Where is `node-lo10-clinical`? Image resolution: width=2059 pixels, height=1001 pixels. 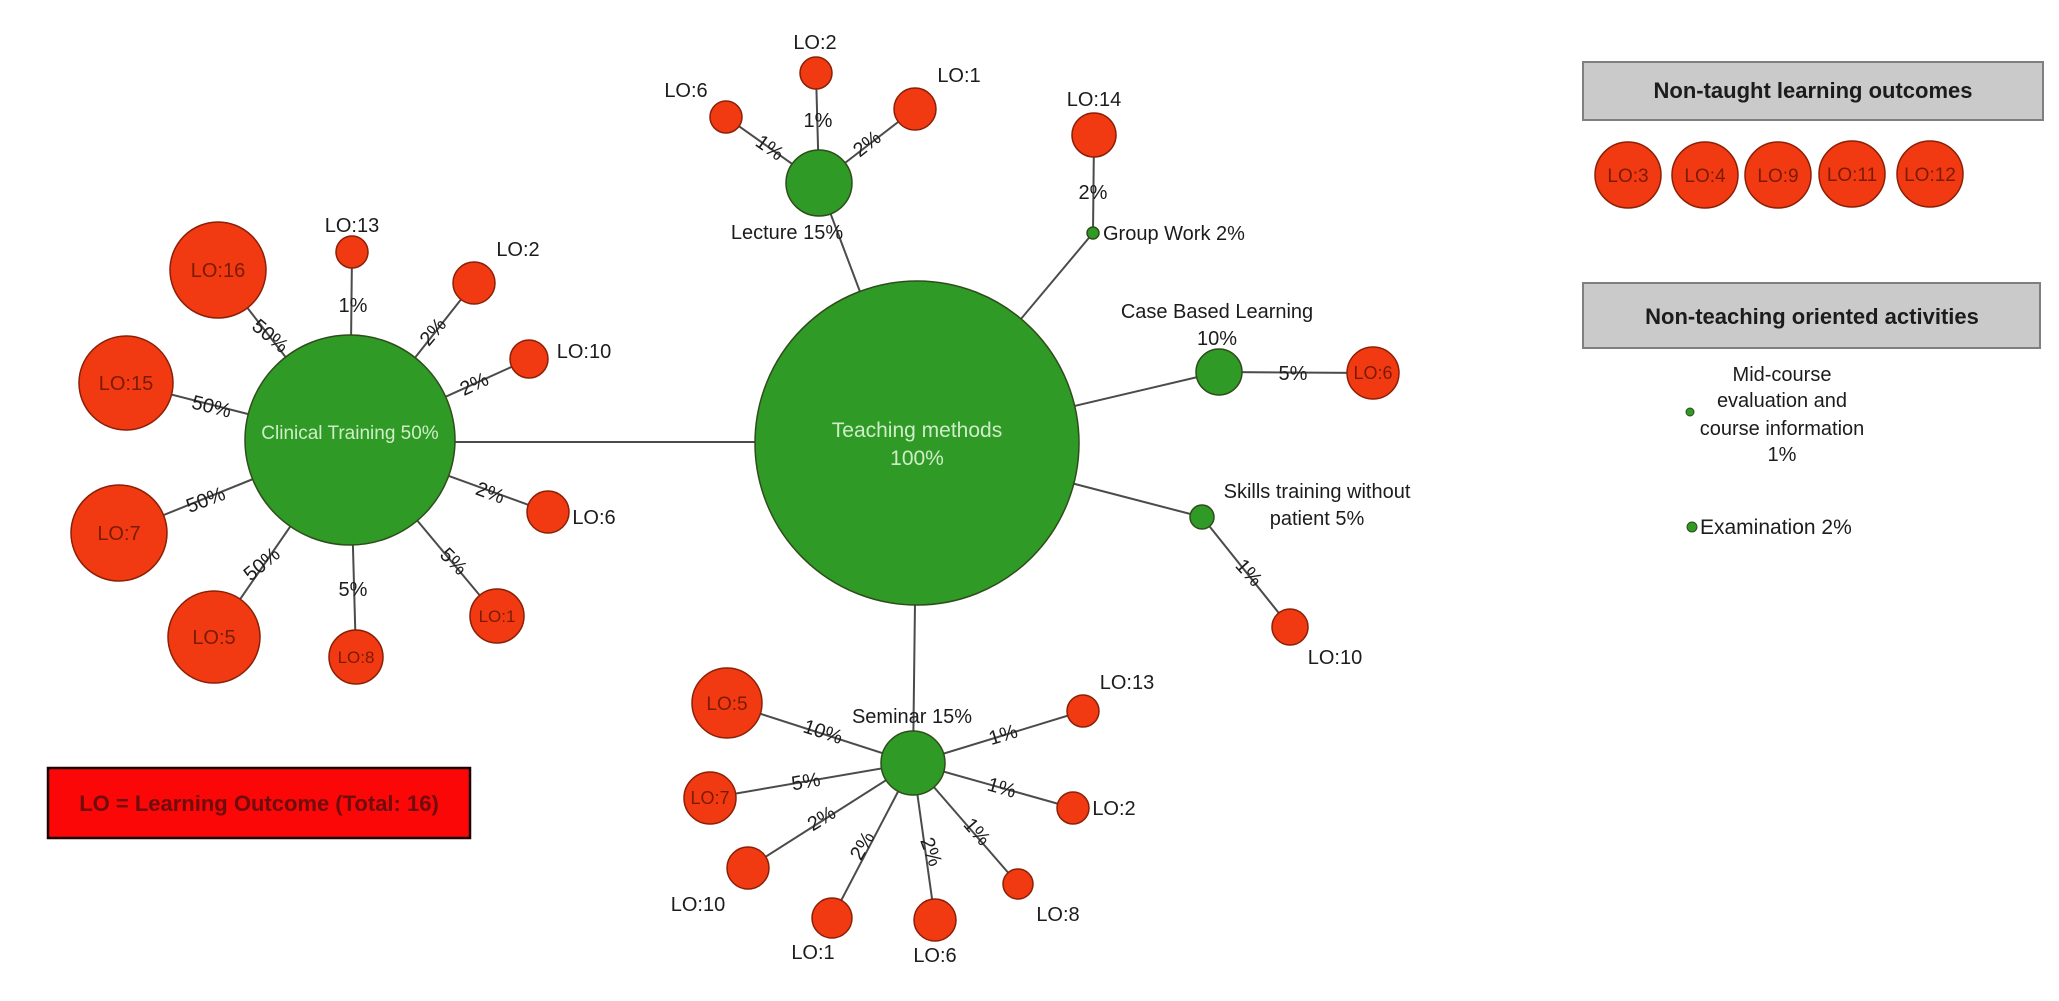 node-lo10-clinical is located at coordinates (529, 359).